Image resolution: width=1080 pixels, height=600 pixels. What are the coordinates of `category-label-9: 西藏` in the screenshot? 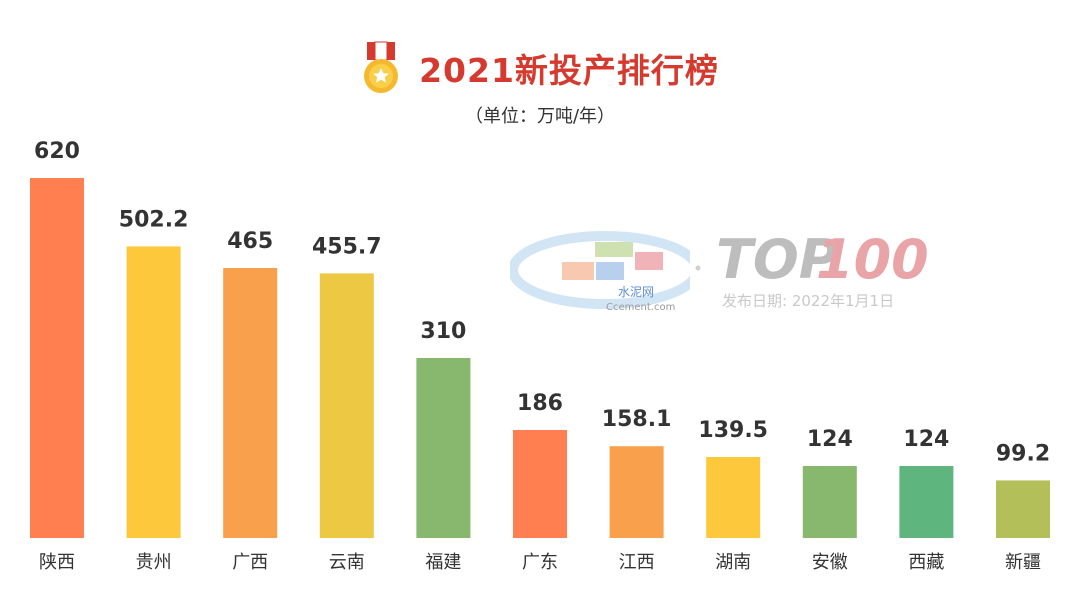 It's located at (926, 562).